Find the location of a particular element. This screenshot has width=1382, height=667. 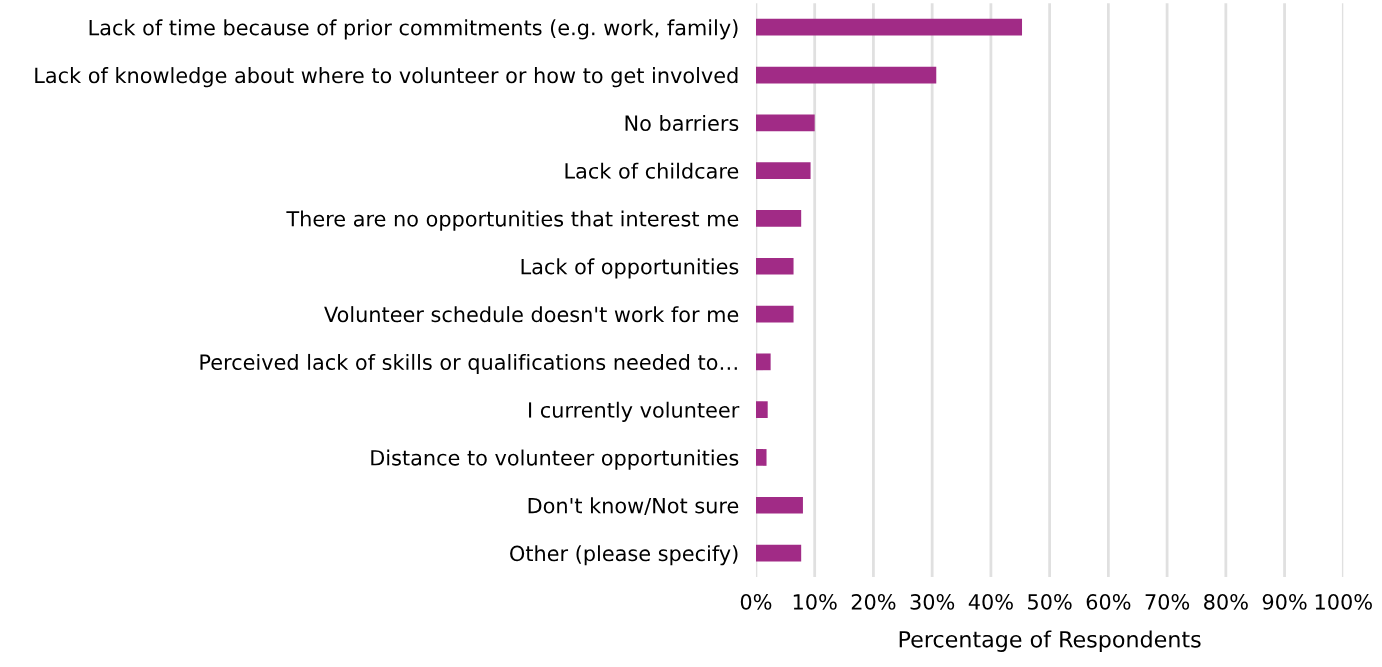

x-tick-label: 40% is located at coordinates (990, 601).